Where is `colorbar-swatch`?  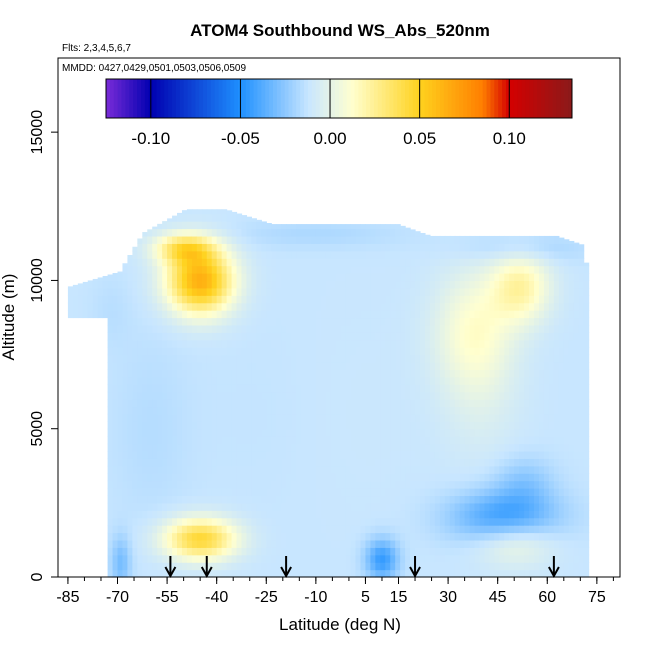 colorbar-swatch is located at coordinates (539, 98).